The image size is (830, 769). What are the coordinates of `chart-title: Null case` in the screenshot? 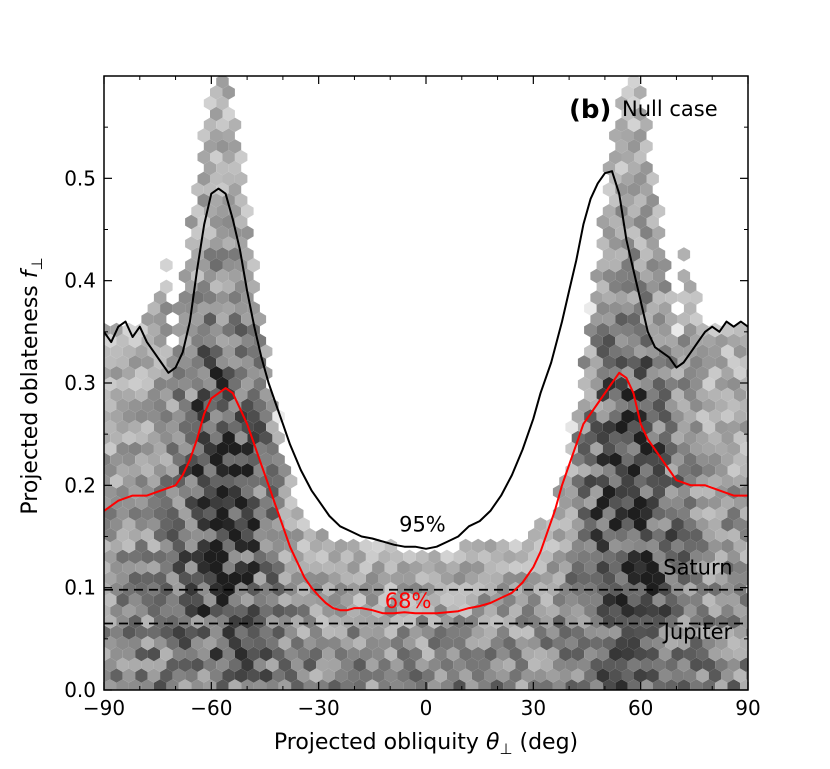 It's located at (670, 109).